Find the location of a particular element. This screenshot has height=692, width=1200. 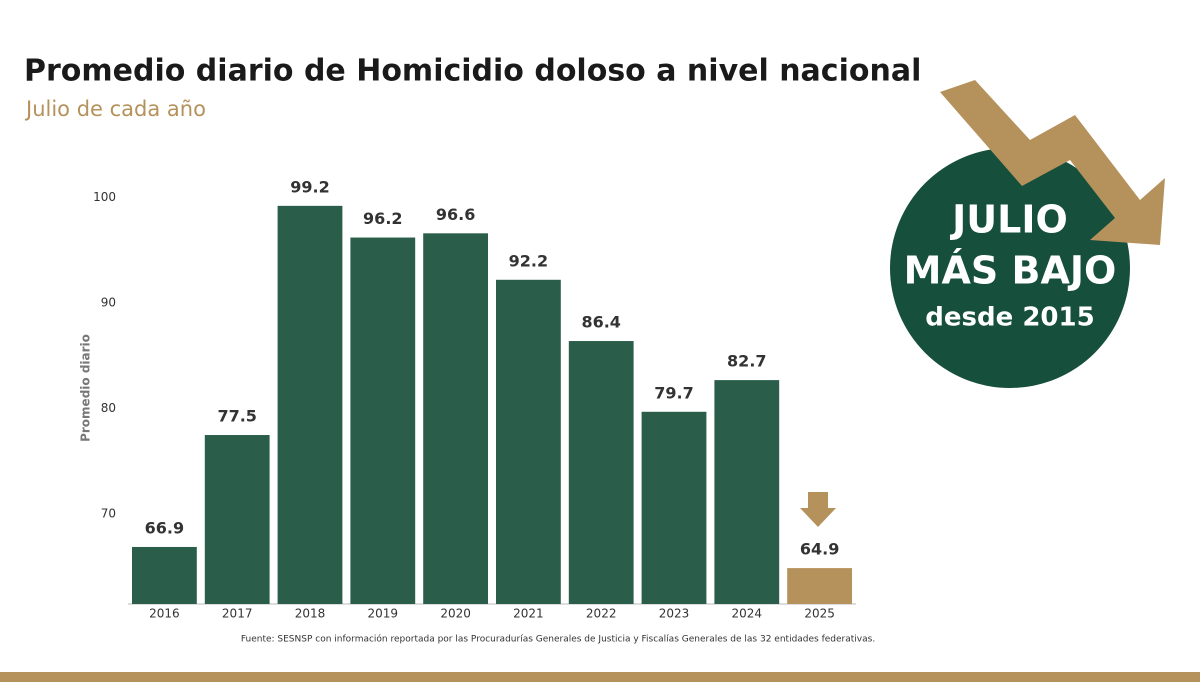

x-tick-label: 2025 is located at coordinates (819, 614).